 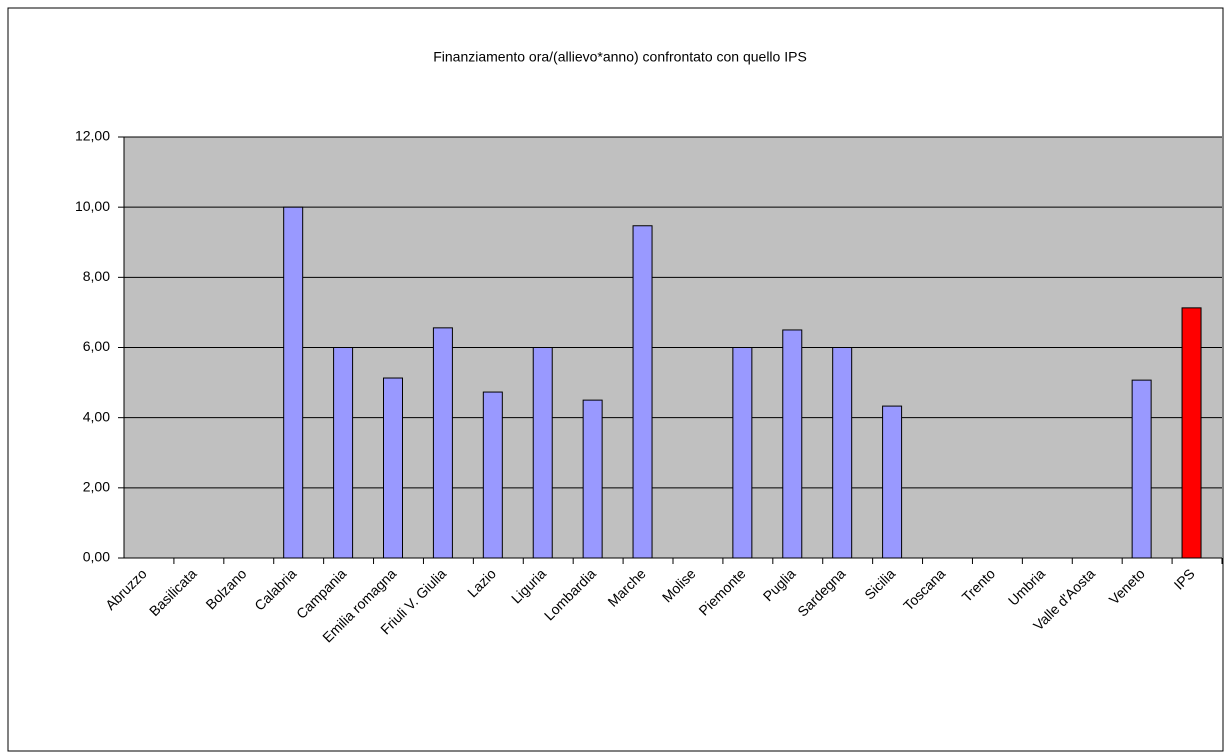 I want to click on y-tick-label: 2,00, so click(x=96, y=487).